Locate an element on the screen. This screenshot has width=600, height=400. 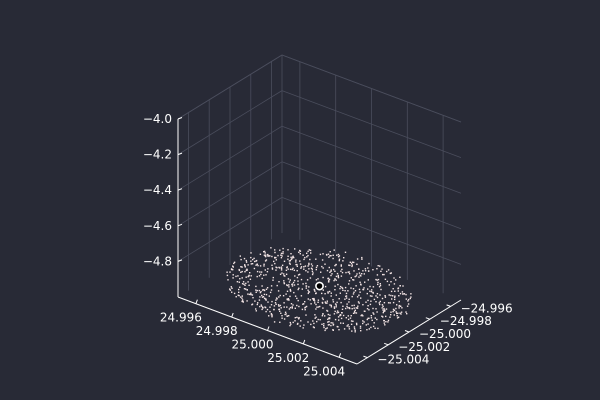
points-layer is located at coordinates (319, 290).